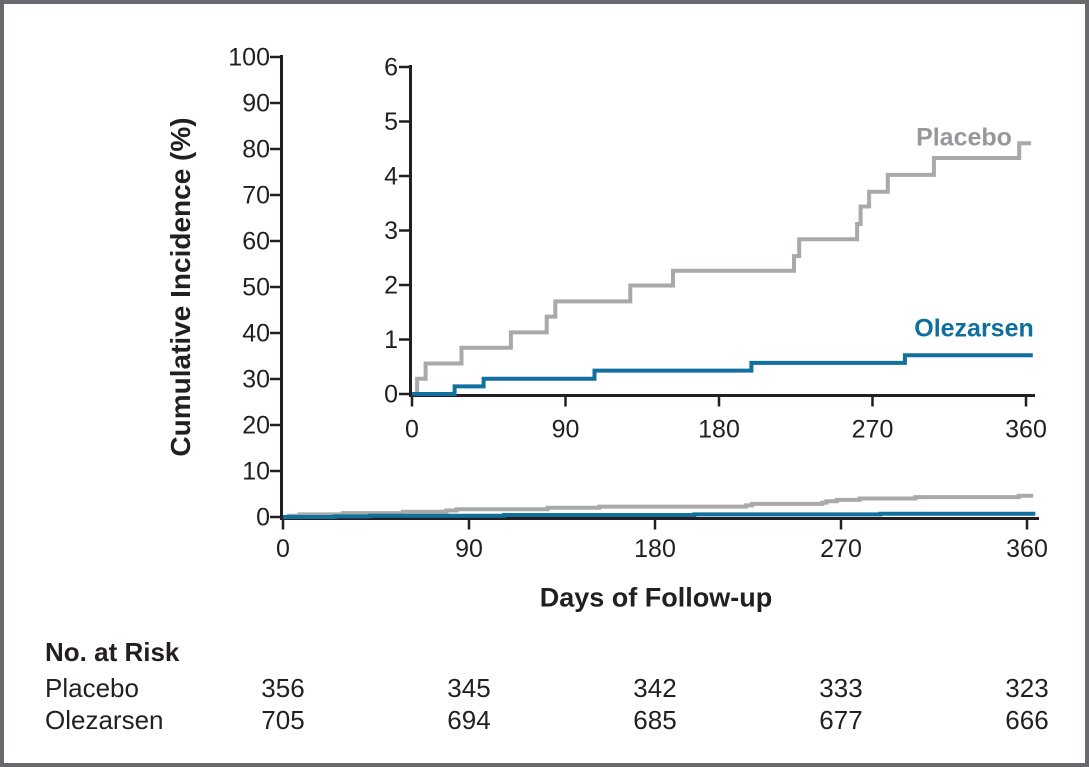 Image resolution: width=1089 pixels, height=767 pixels. I want to click on risk-count: 666, so click(1027, 720).